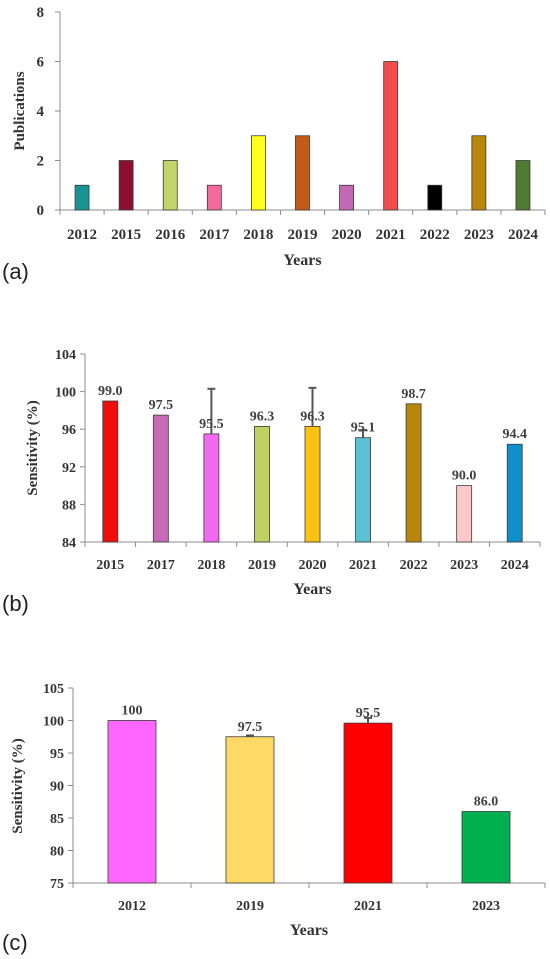 This screenshot has width=550, height=959. I want to click on y-tick-label: 95, so click(57, 754).